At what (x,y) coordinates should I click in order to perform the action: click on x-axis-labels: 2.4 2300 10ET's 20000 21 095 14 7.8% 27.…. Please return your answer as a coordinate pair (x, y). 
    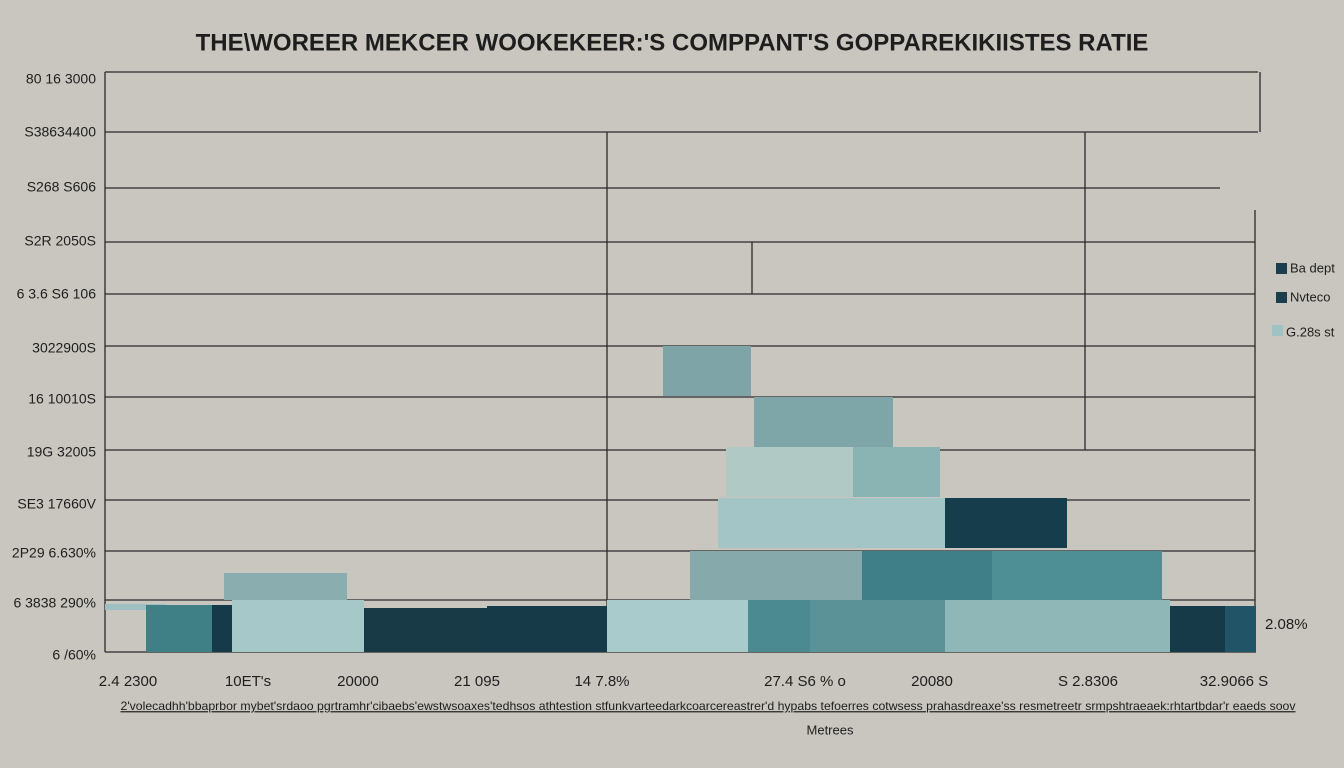
    Looking at the image, I should click on (683, 681).